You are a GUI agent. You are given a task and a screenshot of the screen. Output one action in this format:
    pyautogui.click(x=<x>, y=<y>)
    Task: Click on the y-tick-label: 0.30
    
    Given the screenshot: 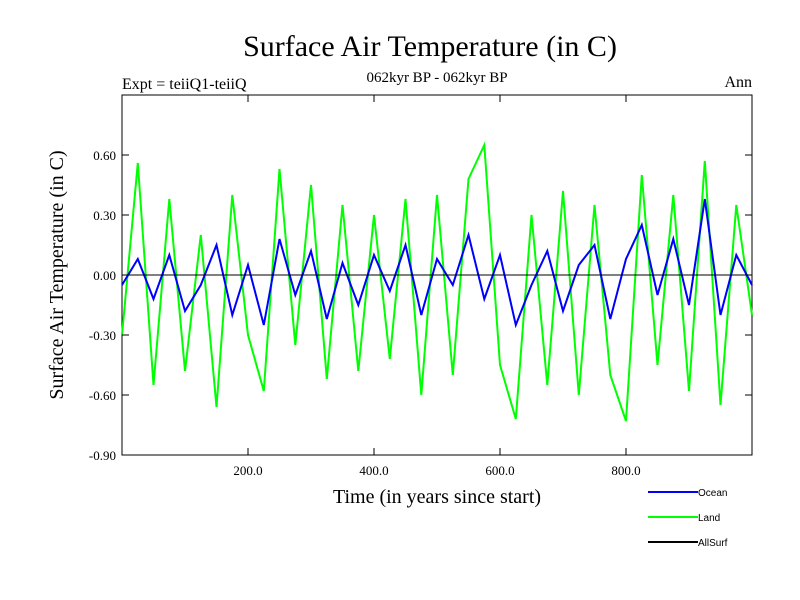 What is the action you would take?
    pyautogui.click(x=104, y=215)
    